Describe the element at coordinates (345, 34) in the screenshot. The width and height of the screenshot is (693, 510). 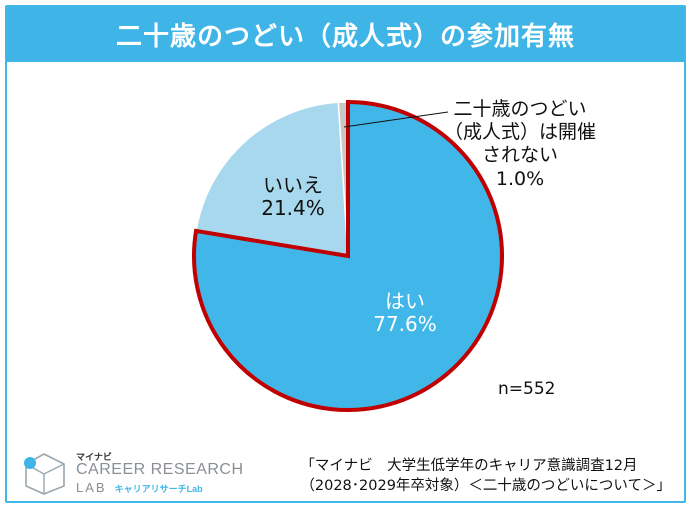
I see `chart-title: 二十歳のつどい（成人式）の参加有無` at that location.